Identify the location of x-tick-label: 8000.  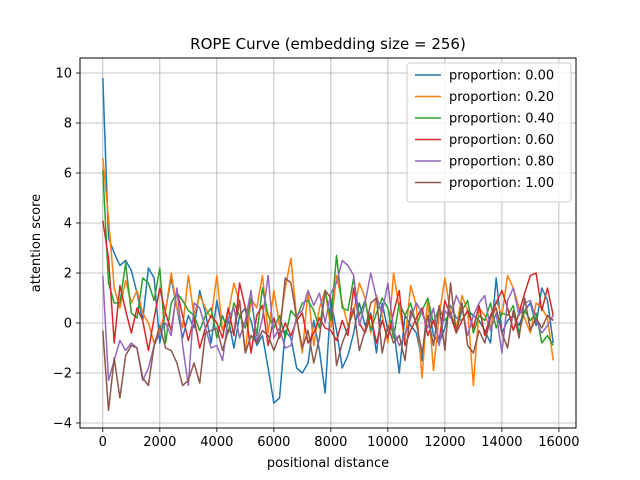
(330, 442).